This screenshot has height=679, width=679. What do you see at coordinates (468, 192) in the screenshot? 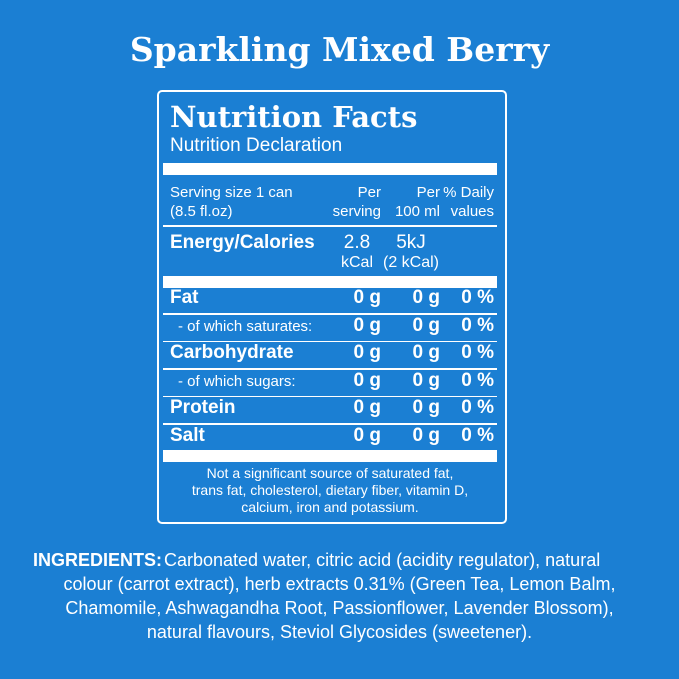
I see `column-header: % Daily` at bounding box center [468, 192].